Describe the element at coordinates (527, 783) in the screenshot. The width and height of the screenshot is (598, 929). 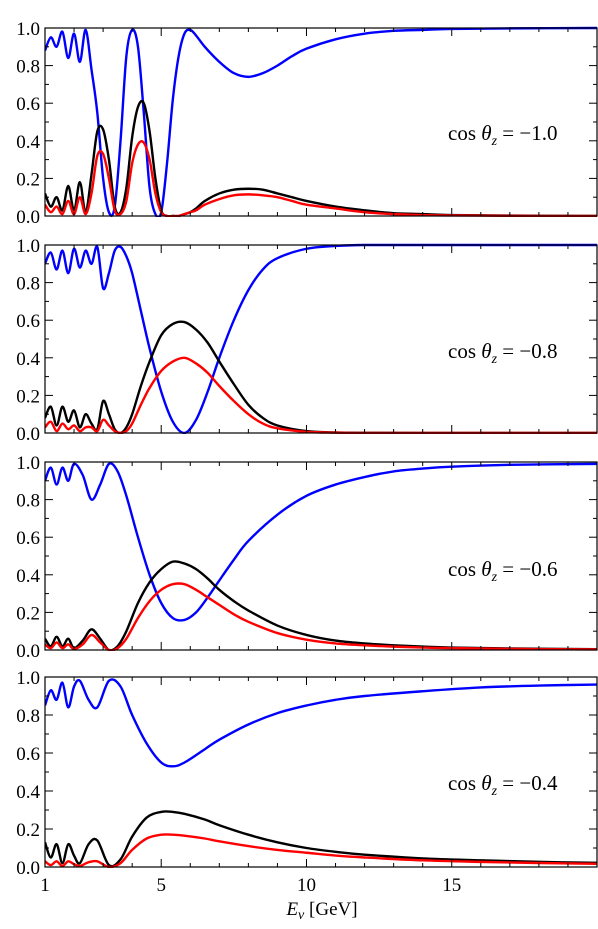
I see `annotation-value: = −0.4` at that location.